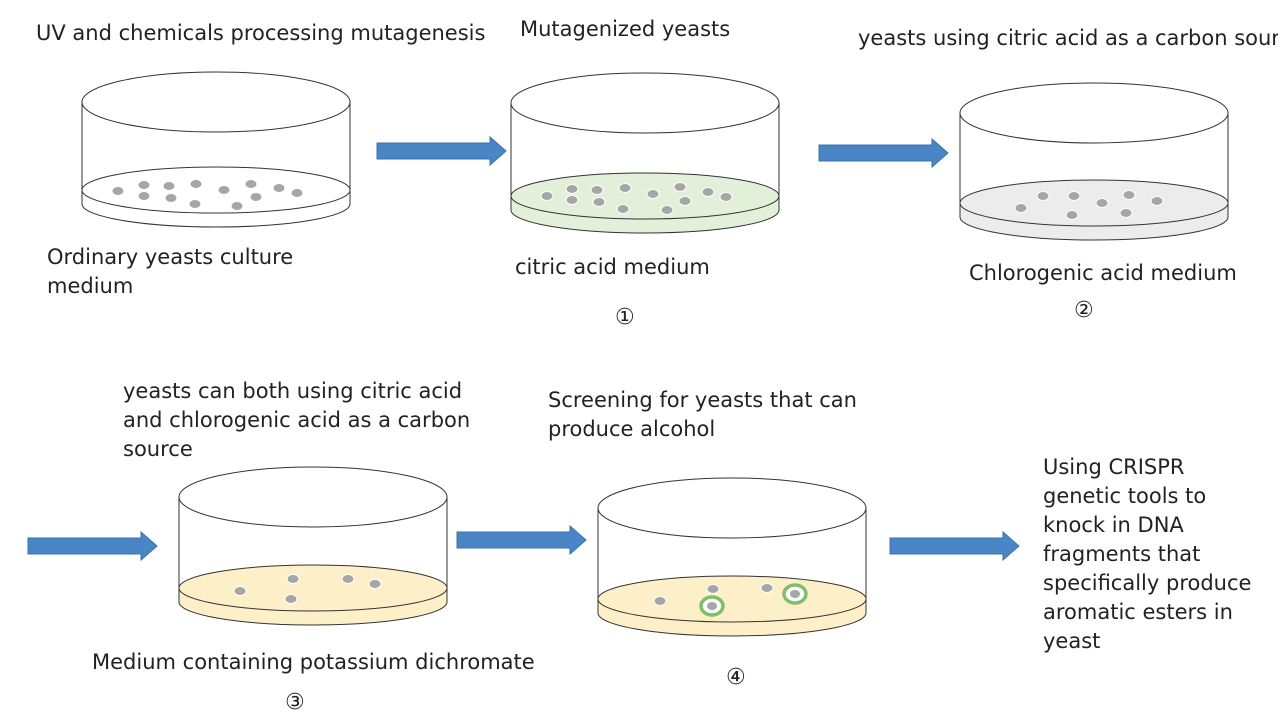  What do you see at coordinates (645, 153) in the screenshot?
I see `dish-citric-acid` at bounding box center [645, 153].